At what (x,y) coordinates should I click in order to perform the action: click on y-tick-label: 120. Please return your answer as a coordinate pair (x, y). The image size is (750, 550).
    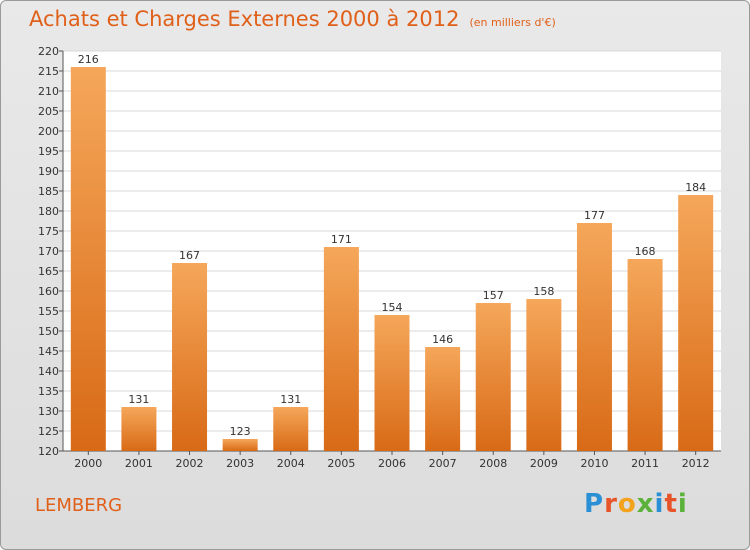
    Looking at the image, I should click on (48, 451).